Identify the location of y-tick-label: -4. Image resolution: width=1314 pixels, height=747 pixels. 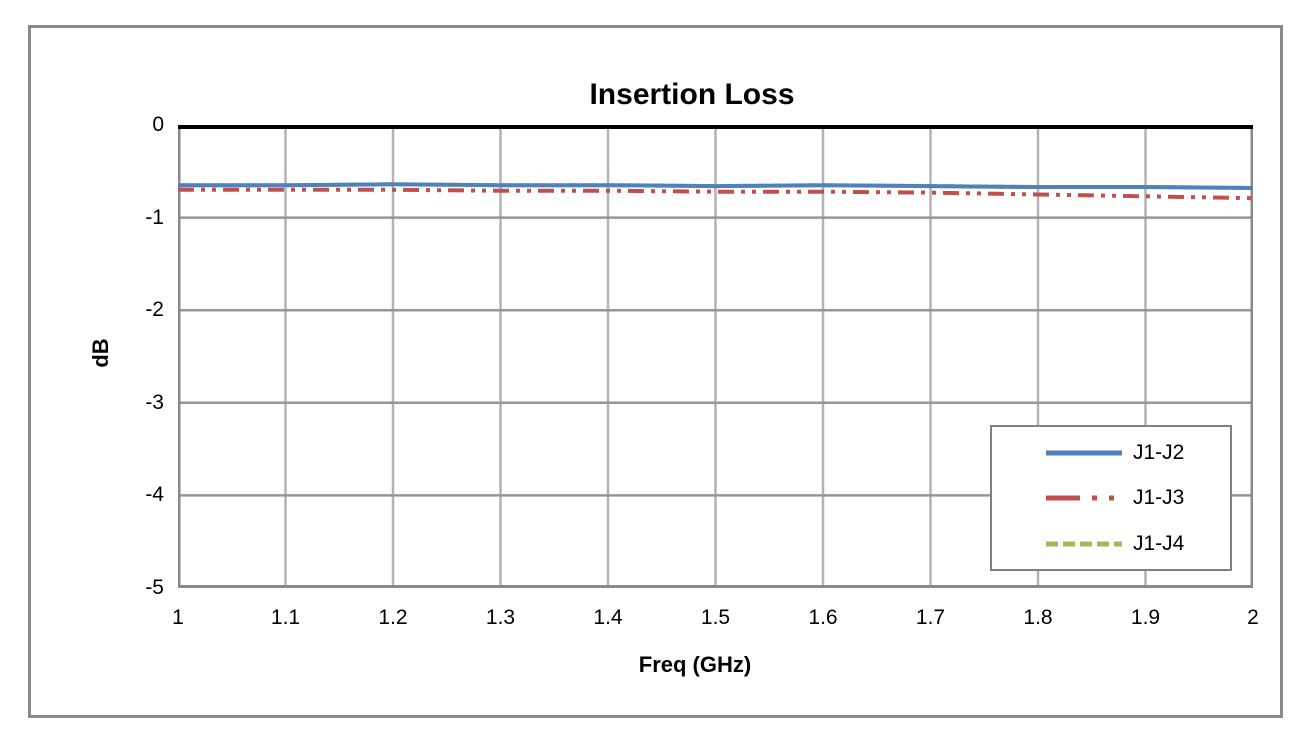
(154, 495).